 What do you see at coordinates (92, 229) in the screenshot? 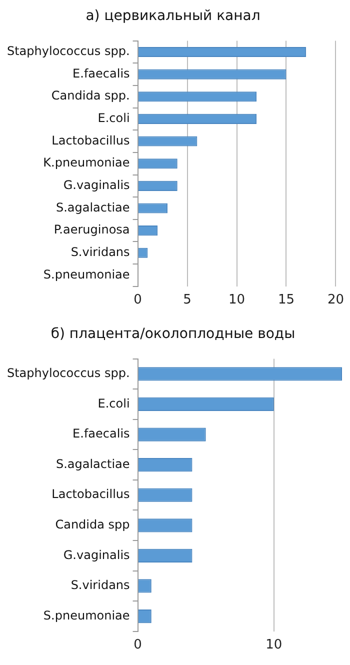
I see `y-tick-label: P.aeruginosa` at bounding box center [92, 229].